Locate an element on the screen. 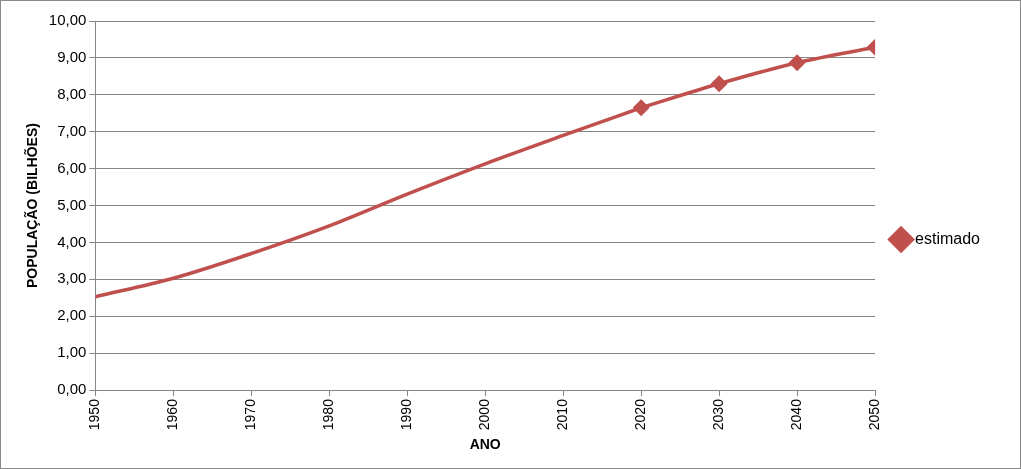  x-axis-title: ANO is located at coordinates (485, 444).